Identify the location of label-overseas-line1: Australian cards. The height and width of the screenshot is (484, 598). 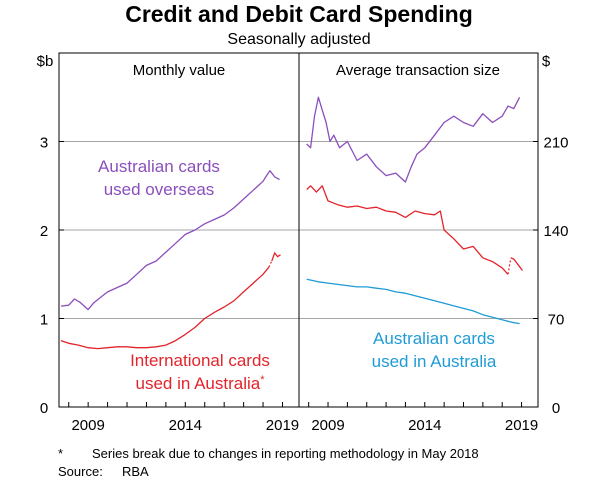
(159, 166).